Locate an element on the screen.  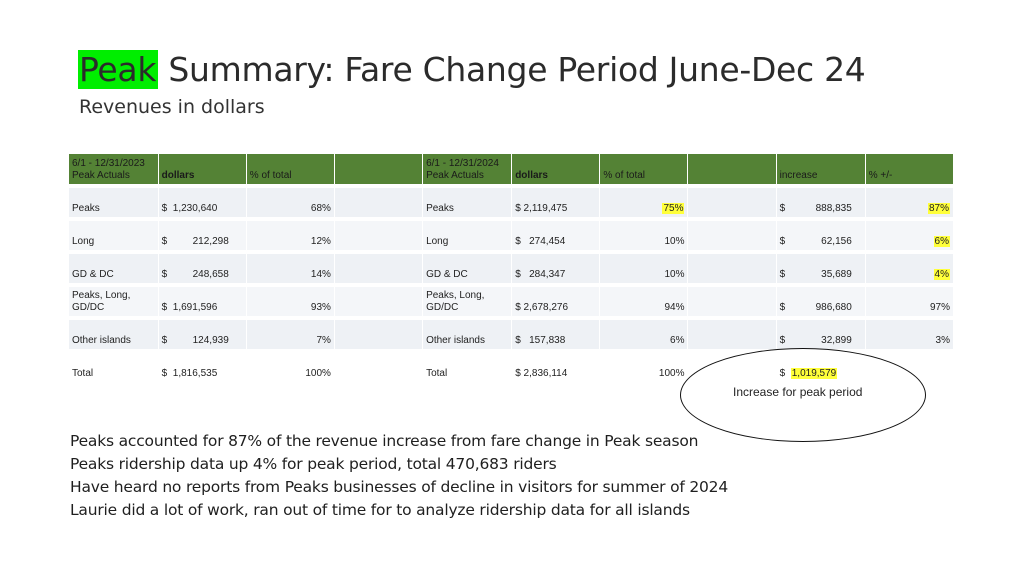
row-increase: $35,689 is located at coordinates (821, 269).